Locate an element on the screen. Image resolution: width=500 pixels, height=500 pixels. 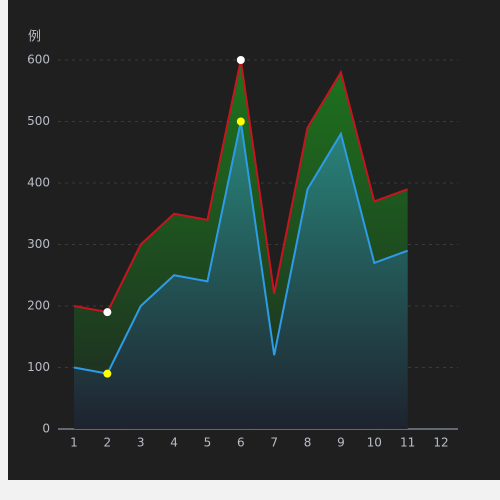
x-tick-label: 10 is located at coordinates (374, 443).